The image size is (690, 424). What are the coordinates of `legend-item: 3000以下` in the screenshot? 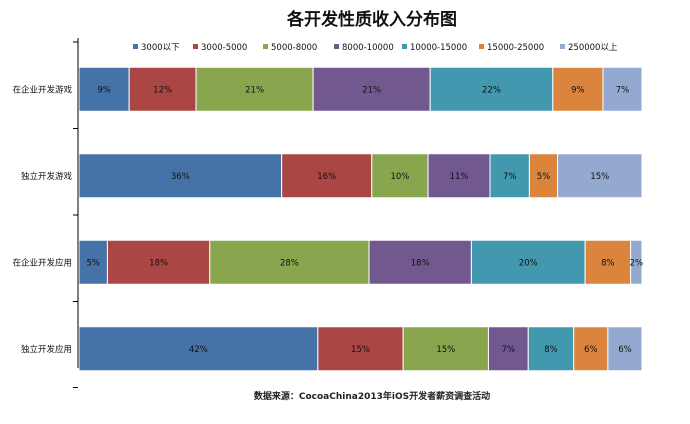 It's located at (156, 48).